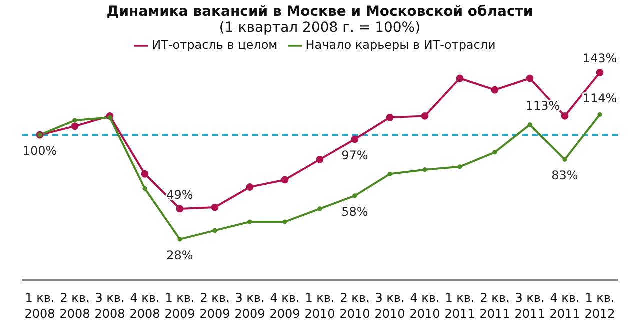 The height and width of the screenshot is (336, 640). I want to click on x-tick-label: 2 кв. 2008, so click(75, 306).